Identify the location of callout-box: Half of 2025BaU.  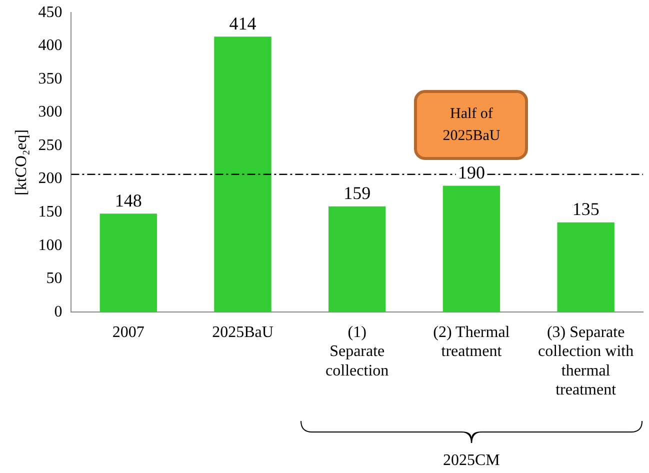
(471, 125).